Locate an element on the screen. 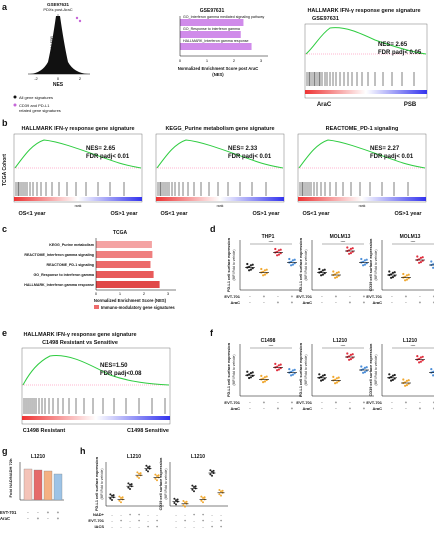 The width and height of the screenshot is (434, 550). volcano-tick-x: 2 is located at coordinates (80, 78).